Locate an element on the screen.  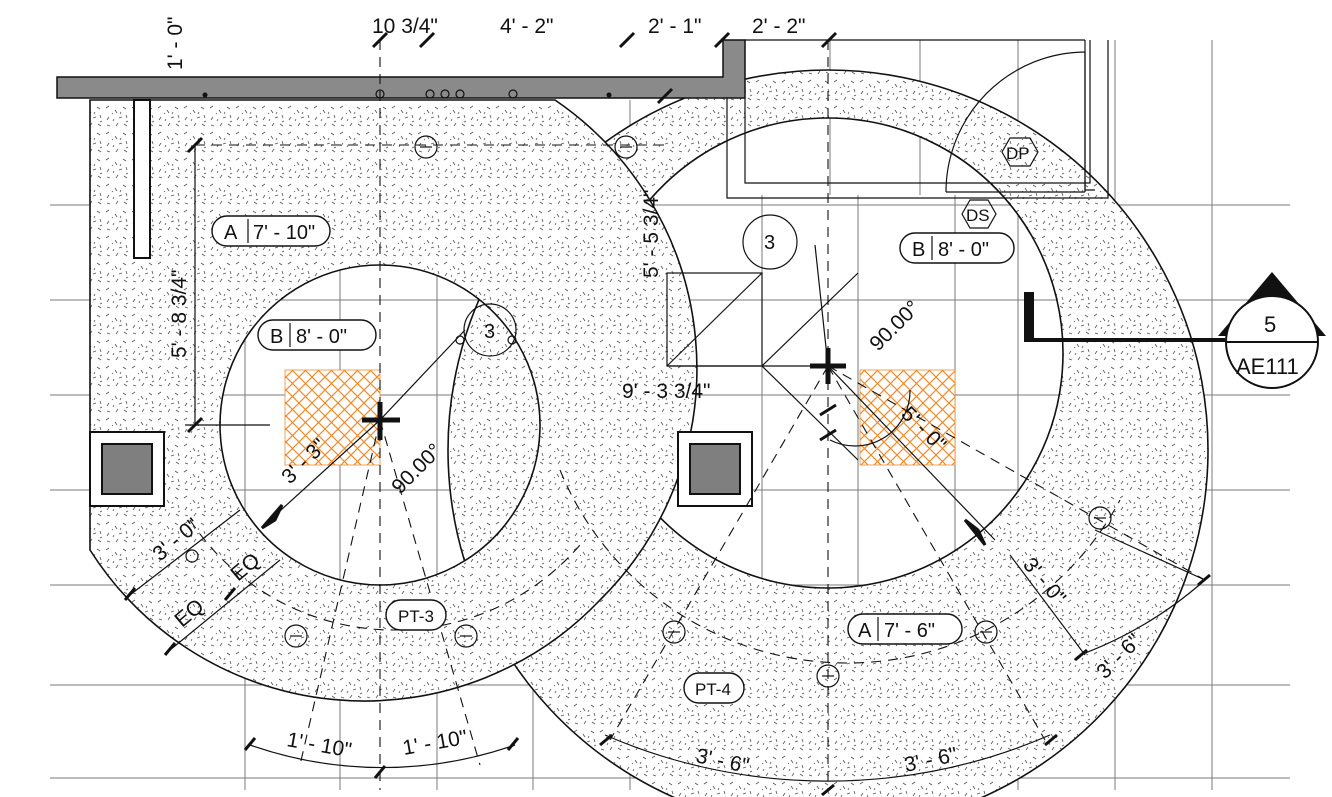
section-number: 5 is located at coordinates (1270, 324).